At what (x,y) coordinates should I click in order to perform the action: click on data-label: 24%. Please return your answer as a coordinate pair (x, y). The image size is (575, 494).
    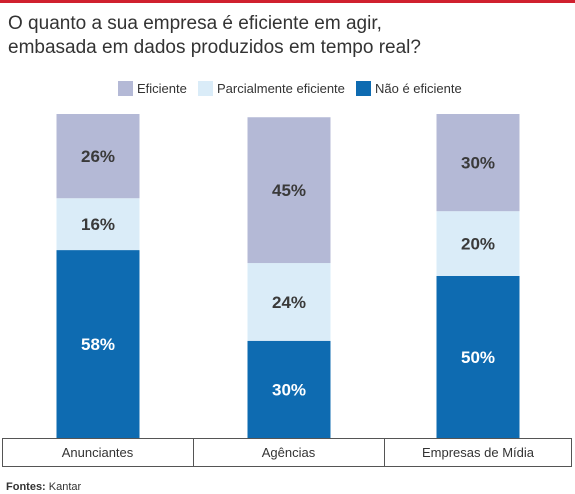
    Looking at the image, I should click on (289, 302).